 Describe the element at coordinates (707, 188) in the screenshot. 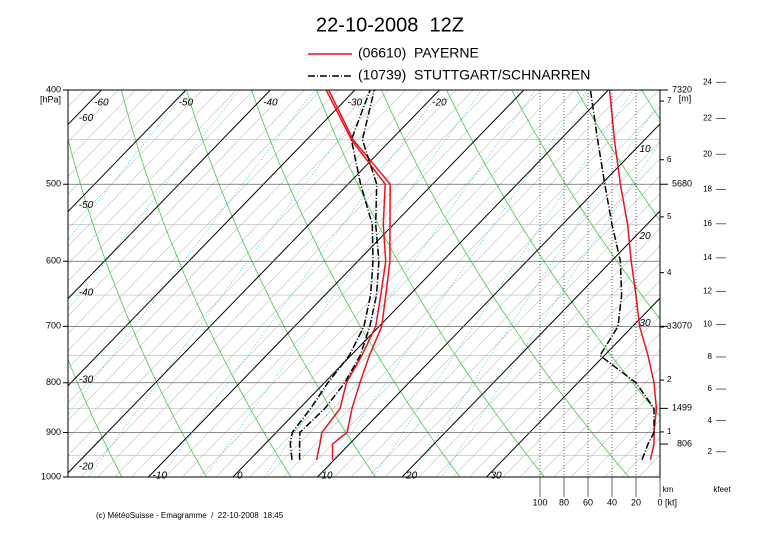

I see `kfeet-tick-label: 18` at that location.